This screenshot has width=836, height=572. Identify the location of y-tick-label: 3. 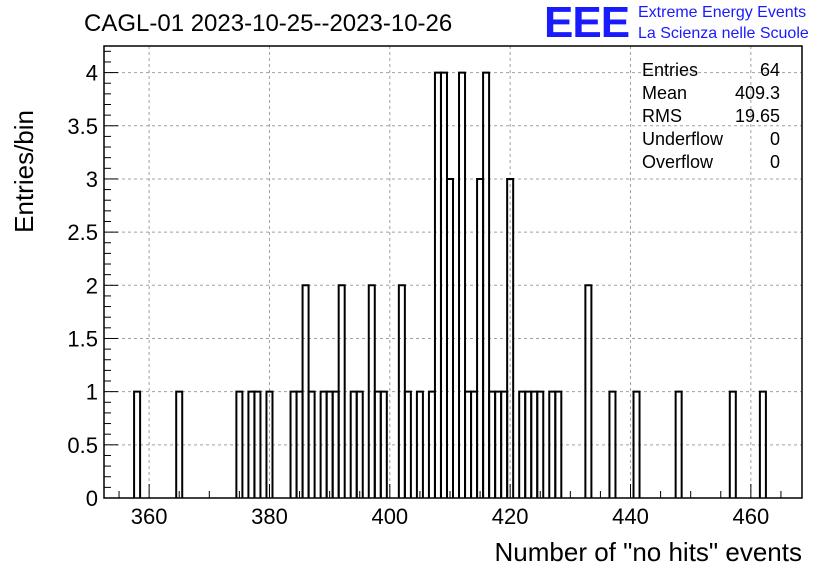
(92, 179).